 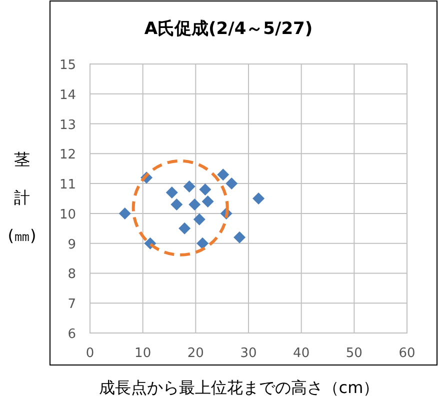 What do you see at coordinates (72, 274) in the screenshot?
I see `y-tick-label: 8` at bounding box center [72, 274].